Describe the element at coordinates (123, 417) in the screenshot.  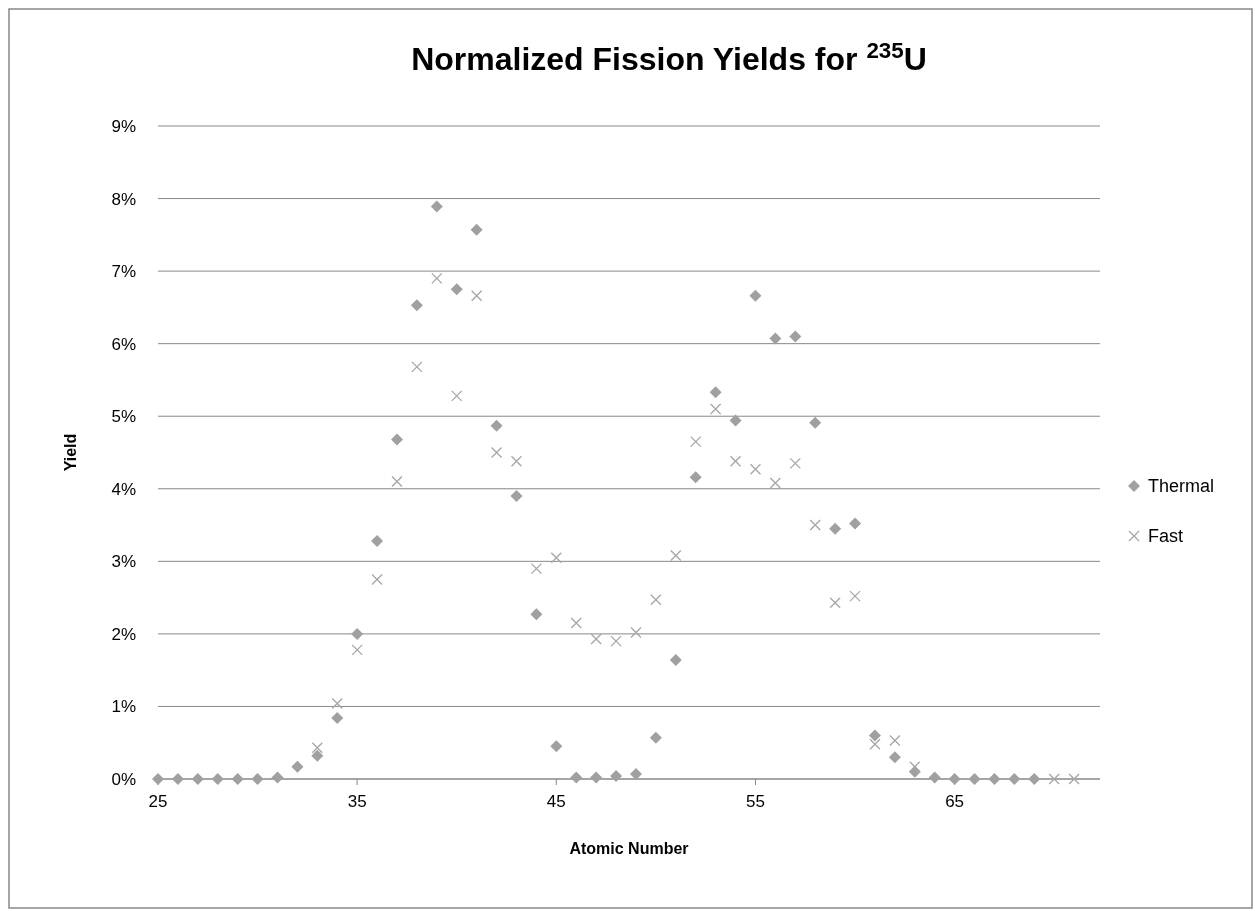
I see `y-tick-label: 5%` at that location.